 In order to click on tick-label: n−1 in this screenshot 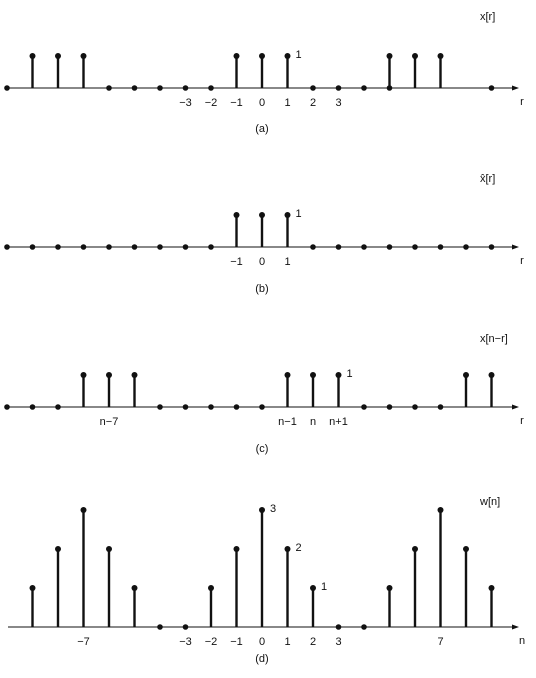, I will do `click(287, 422)`.